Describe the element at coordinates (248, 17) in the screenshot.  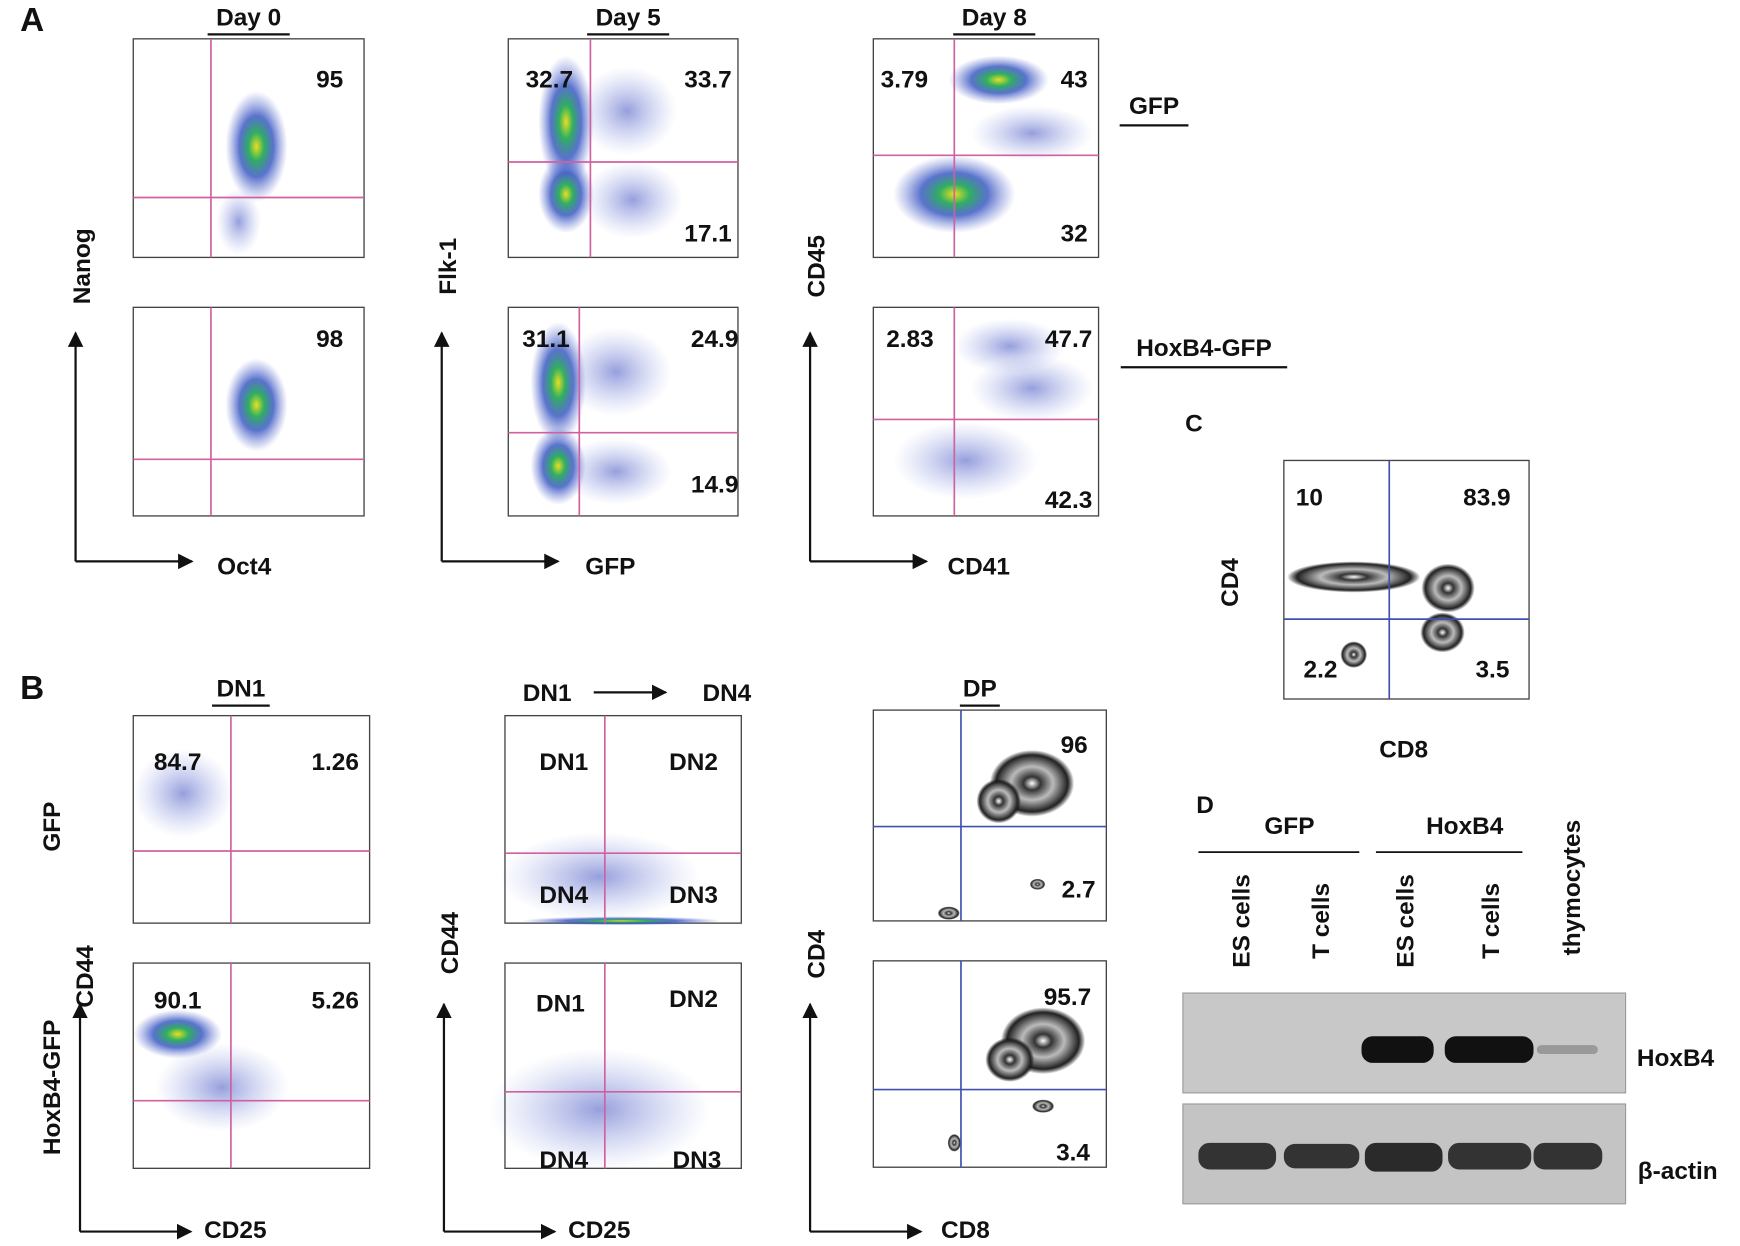
I see `column-title: Day 0` at that location.